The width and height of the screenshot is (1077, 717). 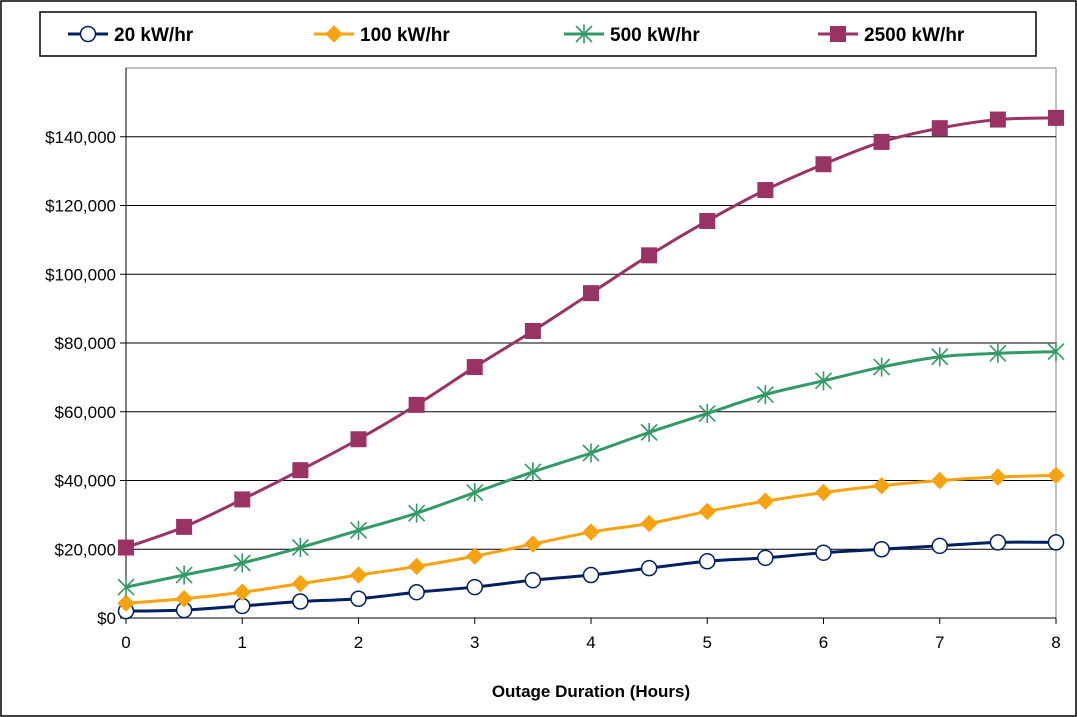 I want to click on y-tick-label: $80,000, so click(x=85, y=343).